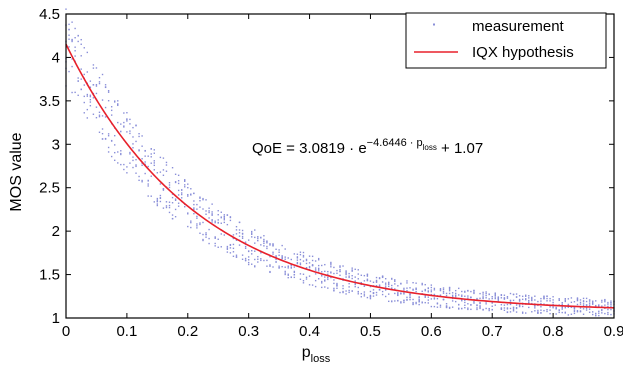 Image resolution: width=623 pixels, height=366 pixels. What do you see at coordinates (66, 331) in the screenshot?
I see `x-tick-label: 0` at bounding box center [66, 331].